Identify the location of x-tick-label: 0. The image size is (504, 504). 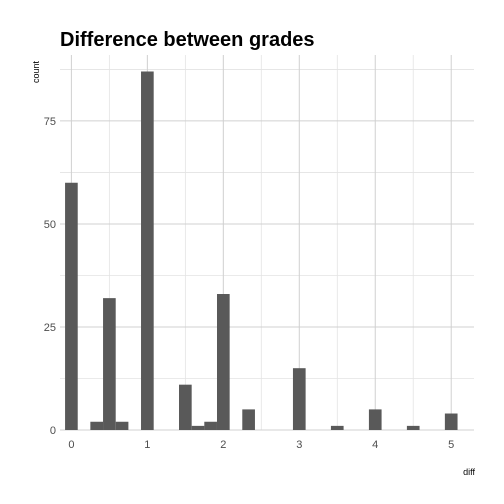
(71, 445).